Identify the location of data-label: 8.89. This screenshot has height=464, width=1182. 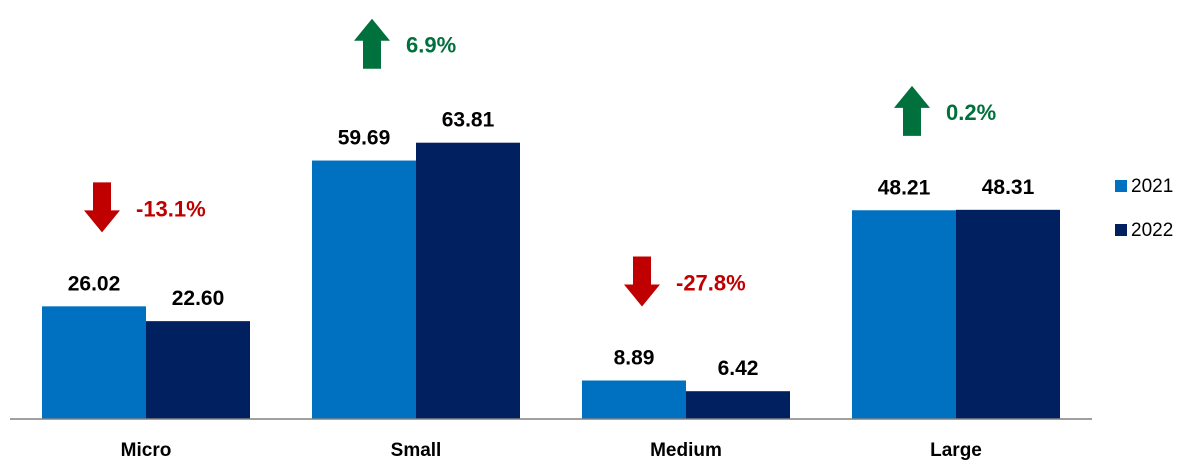
(634, 358).